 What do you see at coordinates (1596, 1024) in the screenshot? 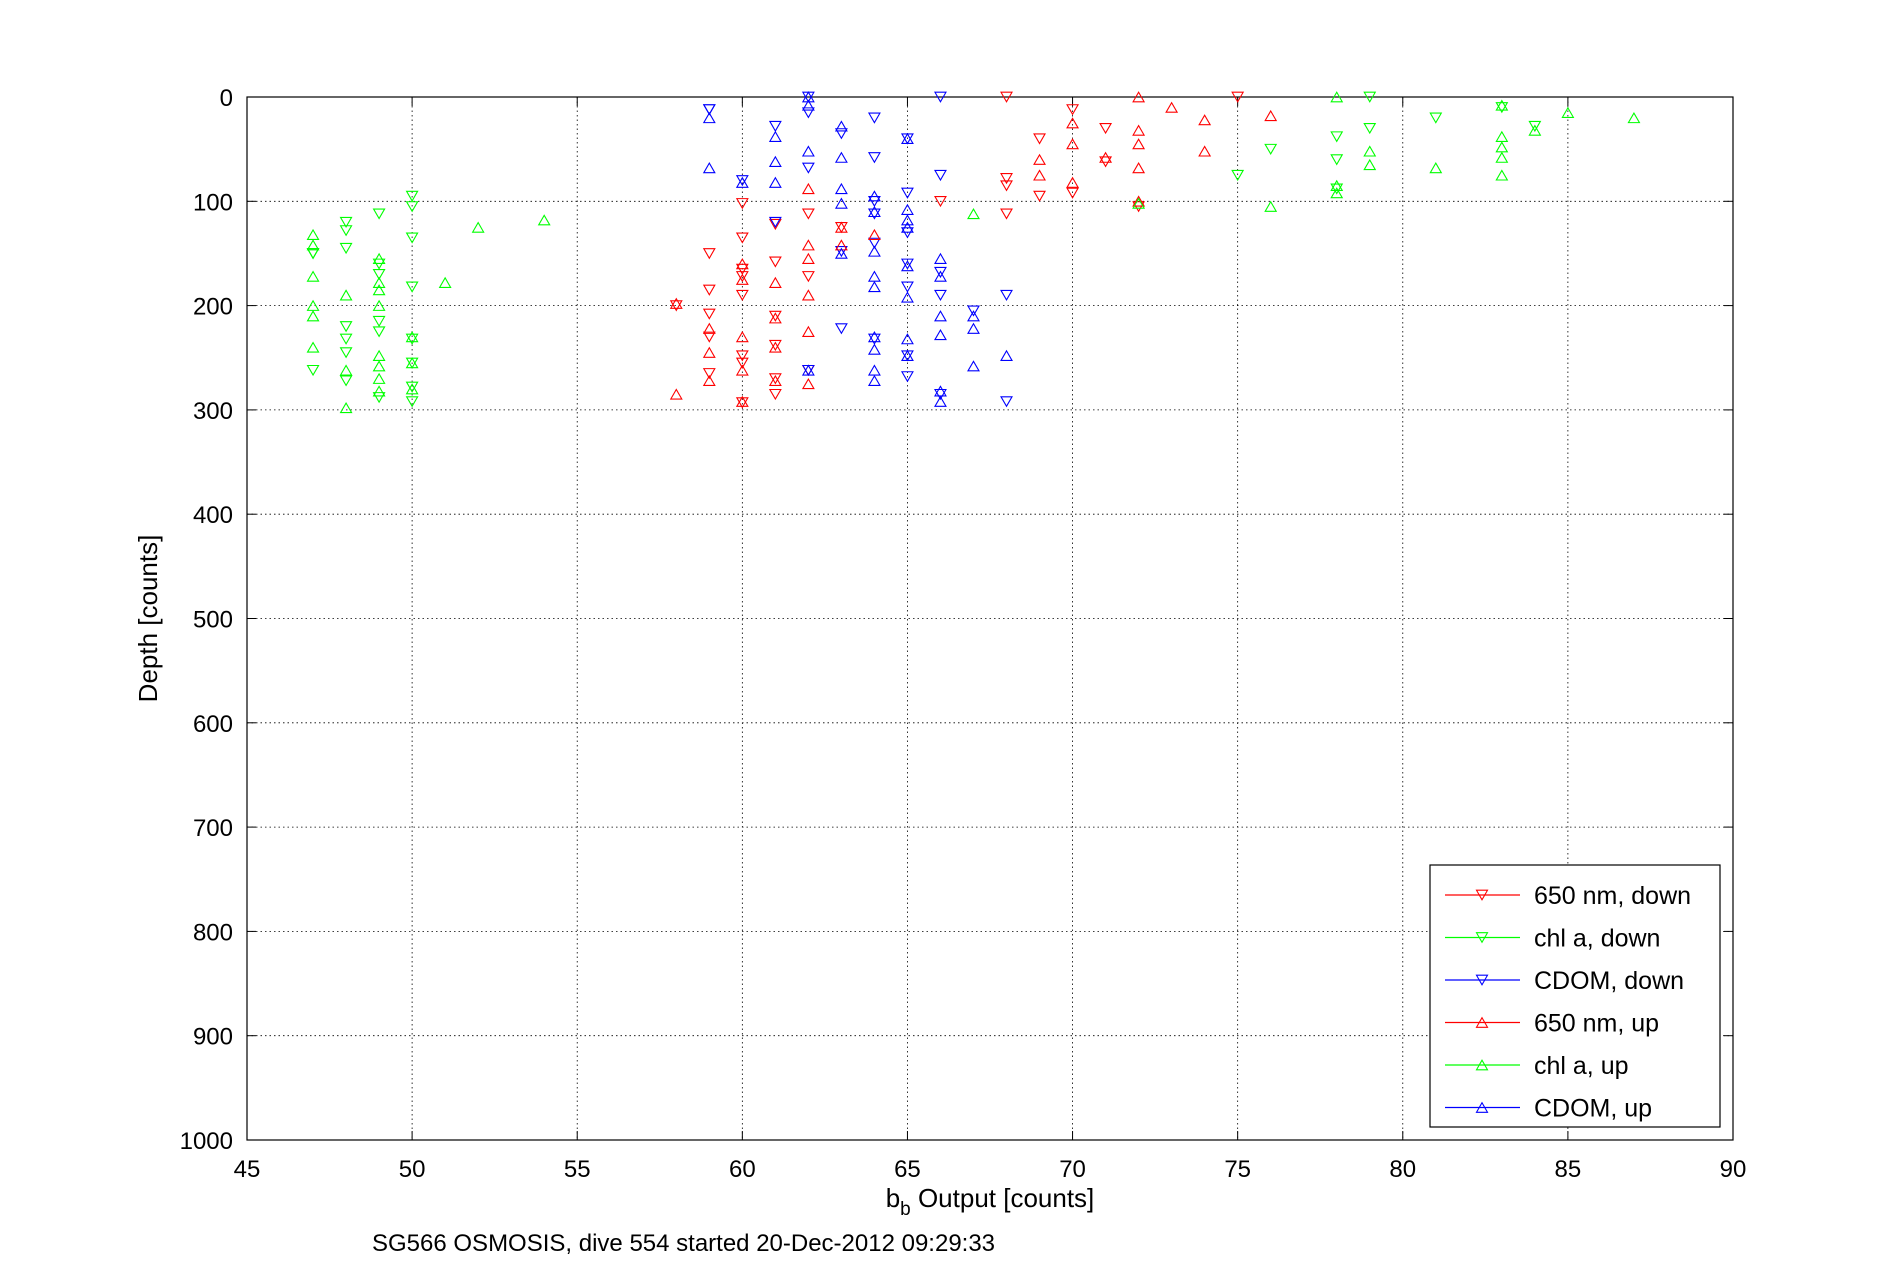
I see `legend-label: 650 nm, up` at bounding box center [1596, 1024].